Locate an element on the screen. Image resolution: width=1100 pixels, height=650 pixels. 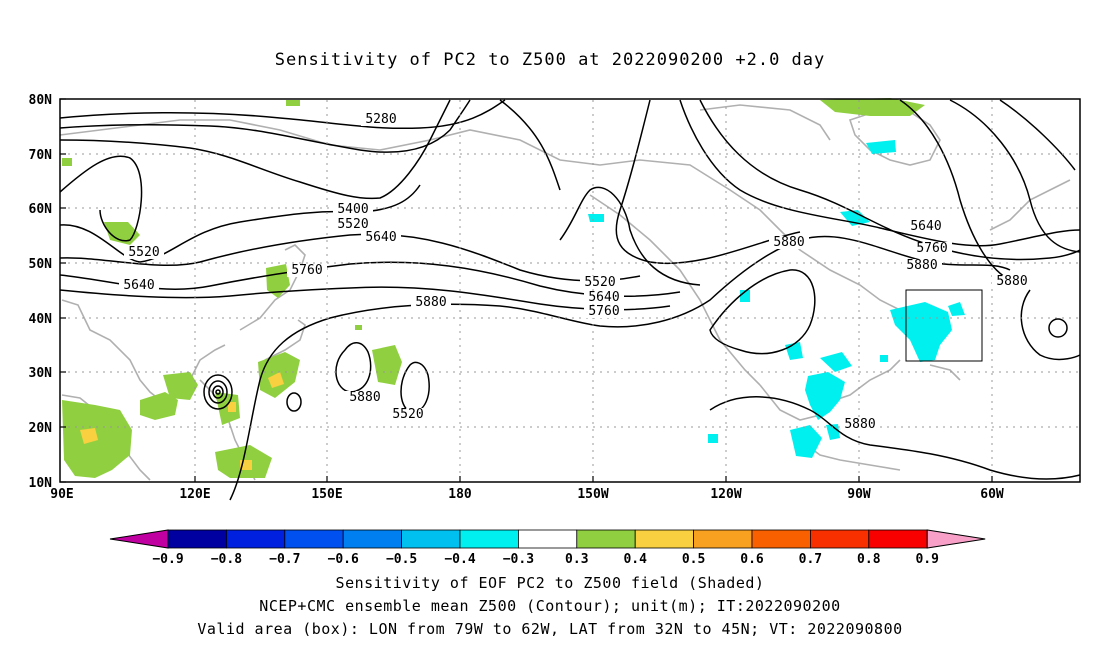
contour-label: 5400 is located at coordinates (352, 209).